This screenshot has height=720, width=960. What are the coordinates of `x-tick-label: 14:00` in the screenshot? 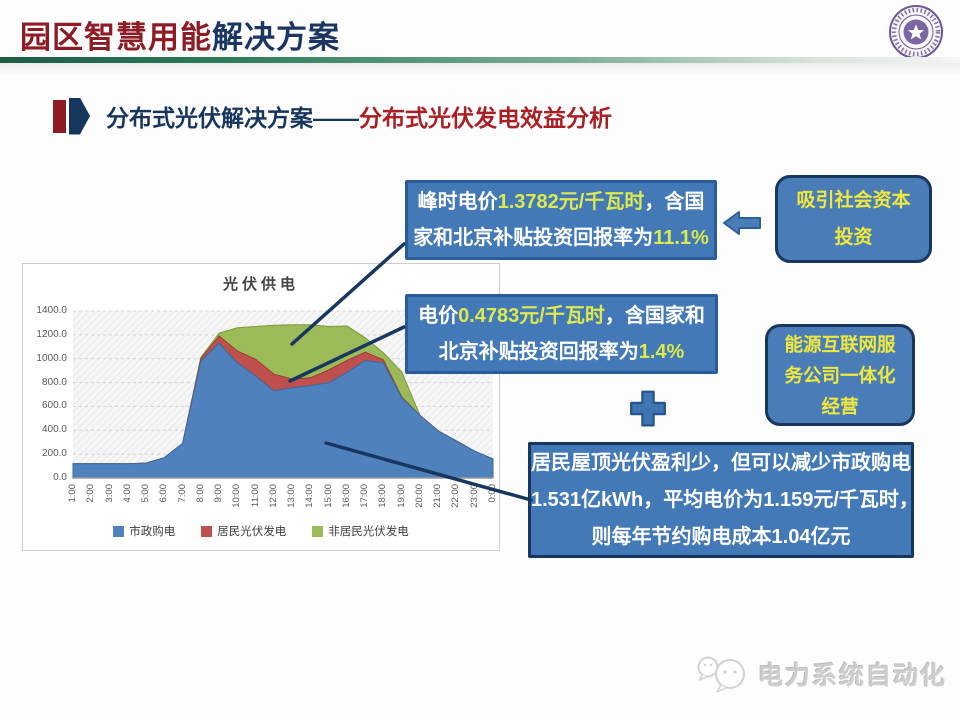 It's located at (310, 496).